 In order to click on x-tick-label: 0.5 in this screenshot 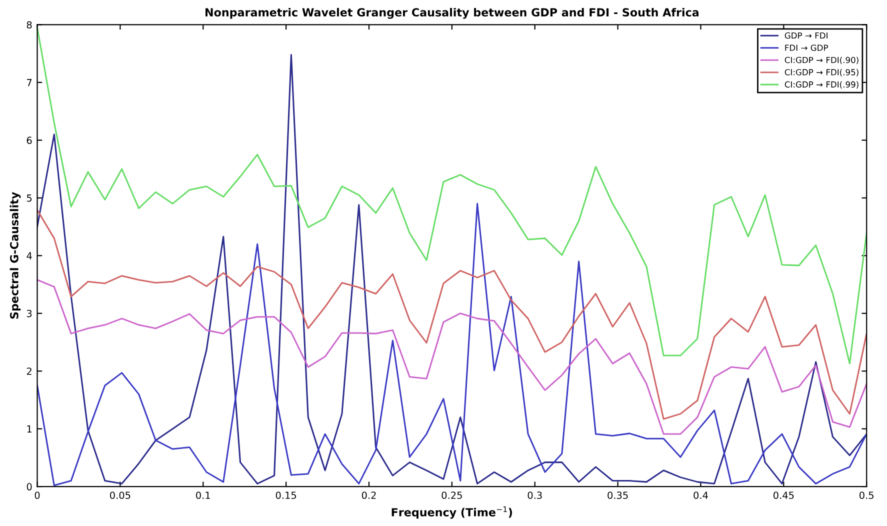, I will do `click(867, 495)`.